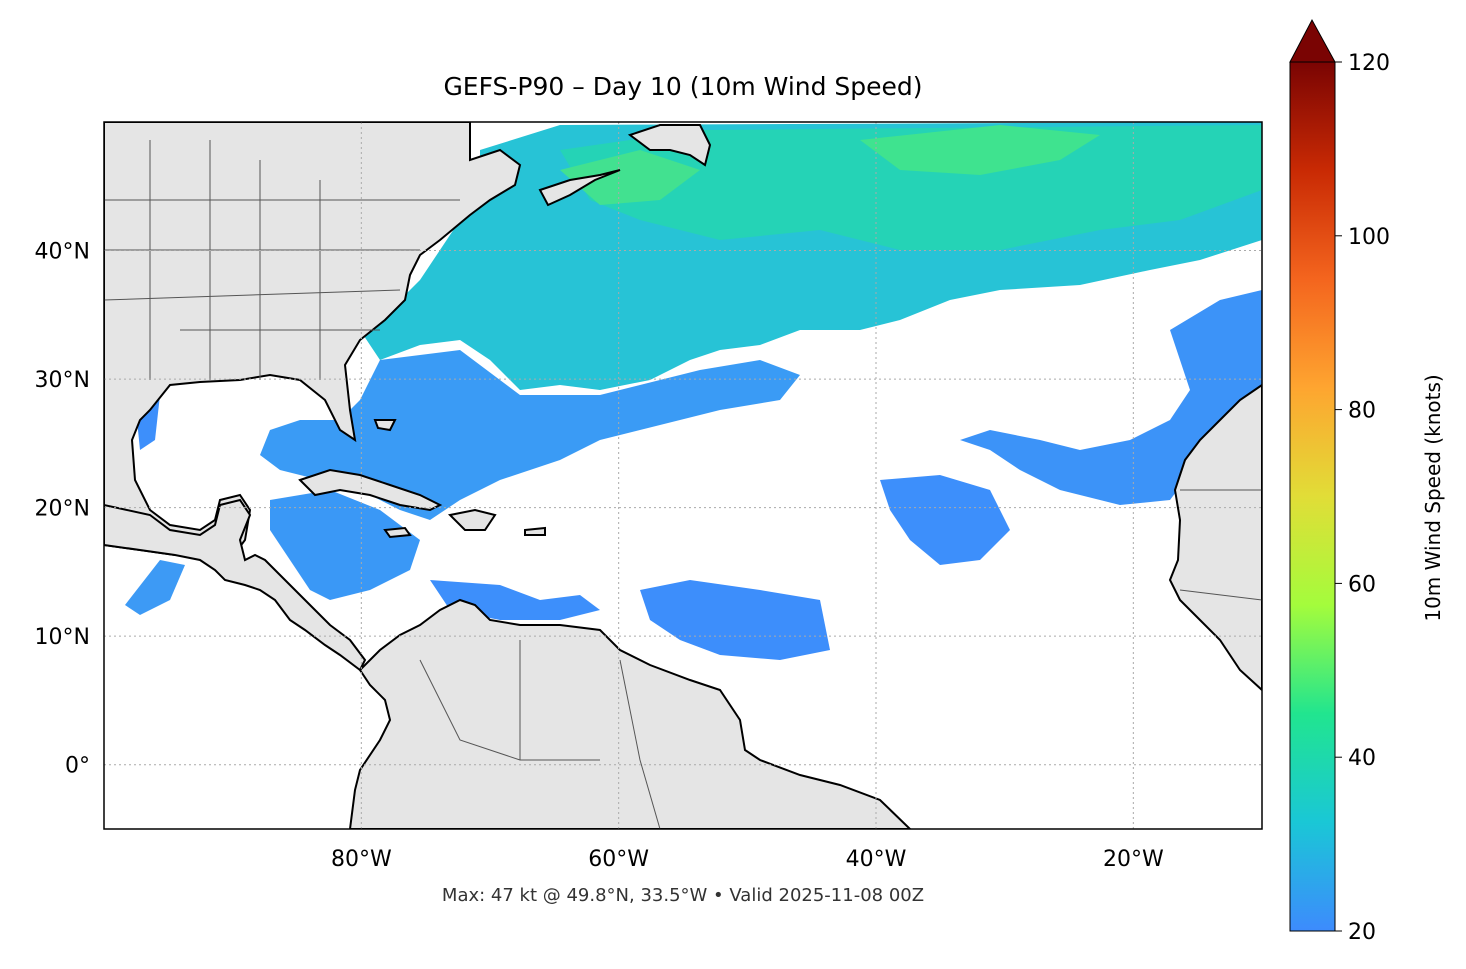 This screenshot has height=969, width=1466. Describe the element at coordinates (1133, 859) in the screenshot. I see `lon-tick-label: 20°W` at that location.